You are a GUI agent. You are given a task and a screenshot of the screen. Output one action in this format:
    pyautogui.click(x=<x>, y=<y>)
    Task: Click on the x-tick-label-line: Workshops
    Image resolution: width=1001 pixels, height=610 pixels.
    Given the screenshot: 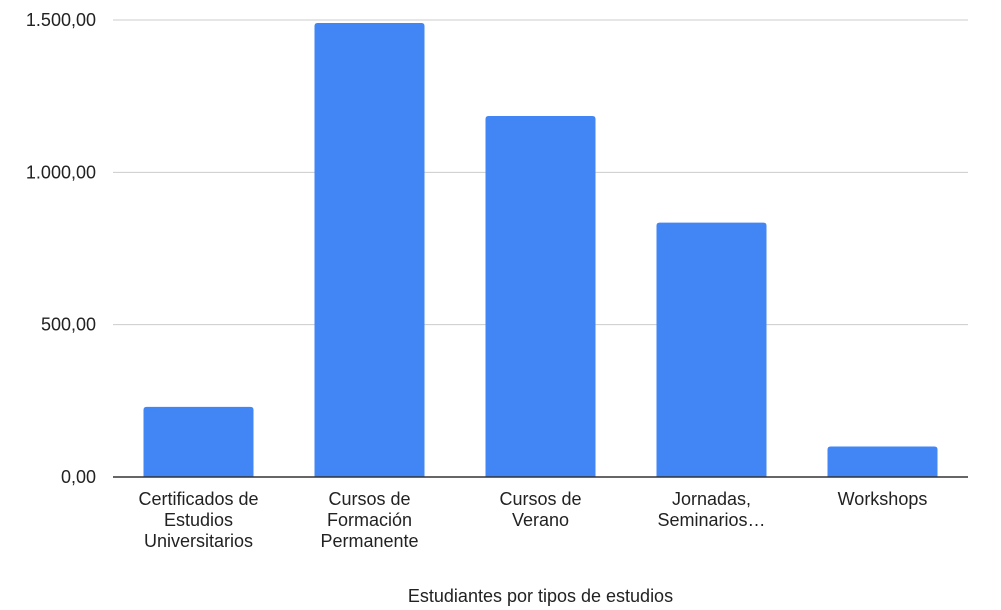 What is the action you would take?
    pyautogui.click(x=883, y=499)
    